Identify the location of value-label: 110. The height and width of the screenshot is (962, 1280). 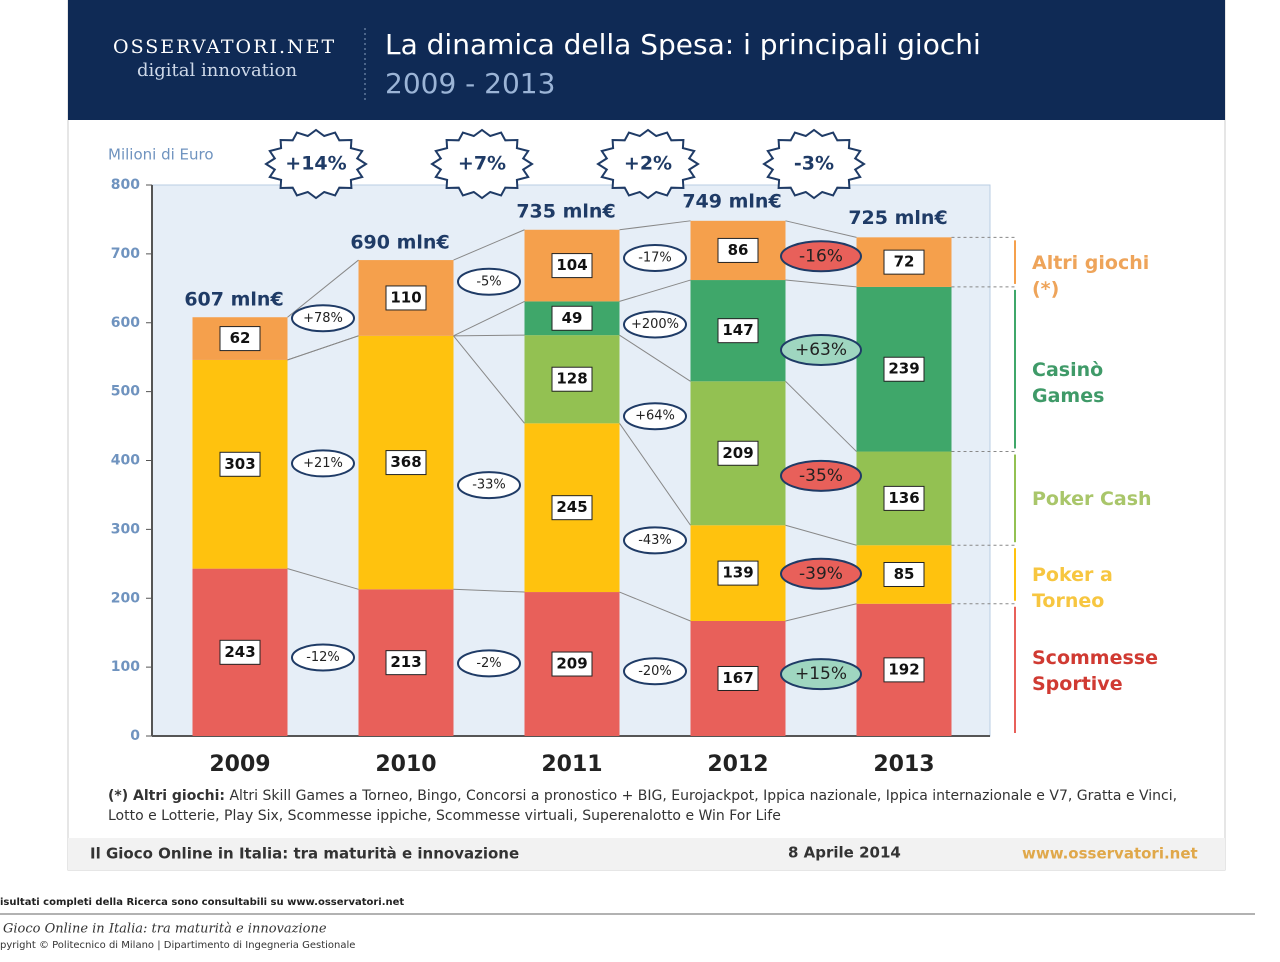
(405, 297).